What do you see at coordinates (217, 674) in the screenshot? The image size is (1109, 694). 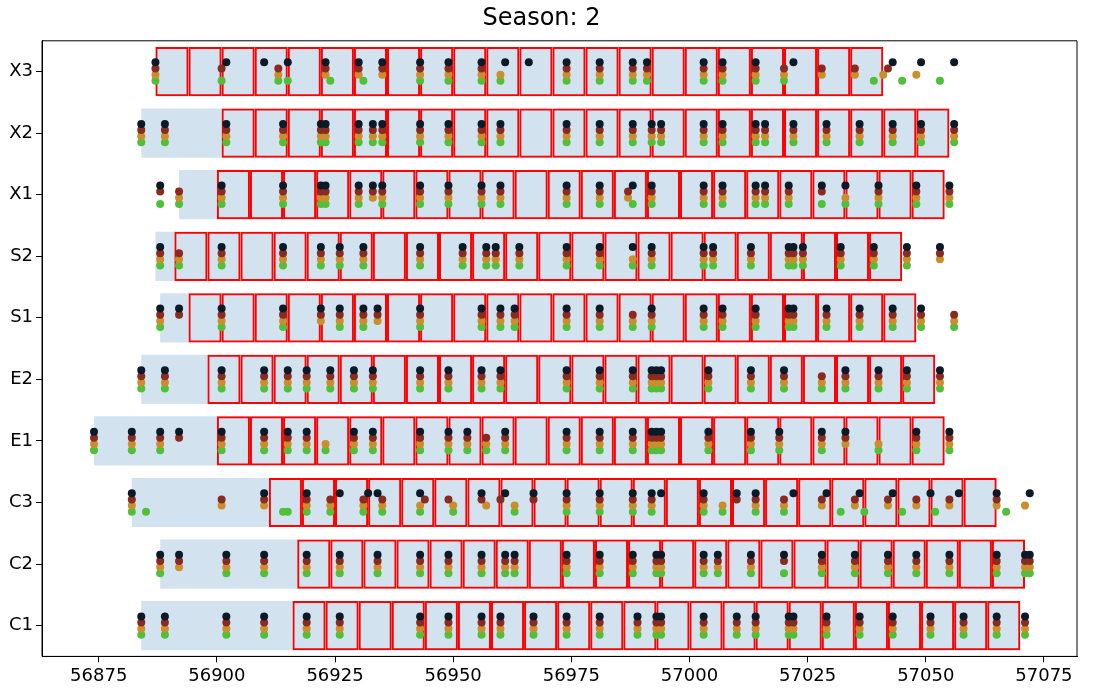 I see `x-tick-label: 56900` at bounding box center [217, 674].